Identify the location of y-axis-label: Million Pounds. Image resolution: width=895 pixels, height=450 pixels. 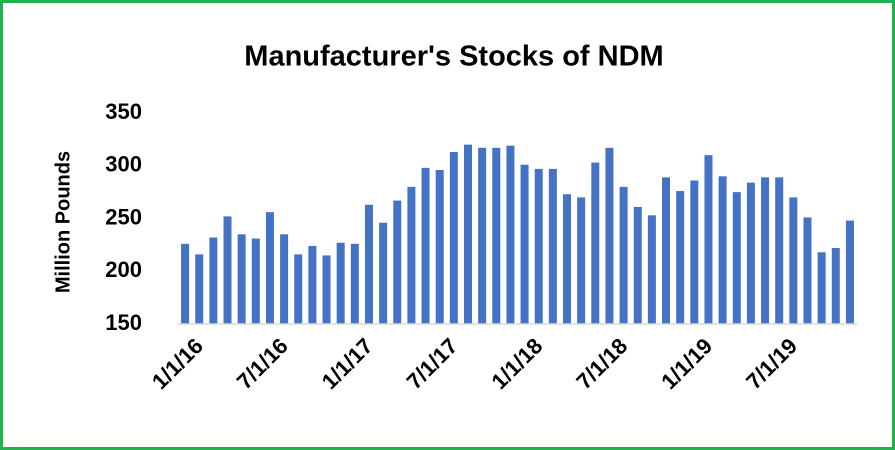
(63, 222).